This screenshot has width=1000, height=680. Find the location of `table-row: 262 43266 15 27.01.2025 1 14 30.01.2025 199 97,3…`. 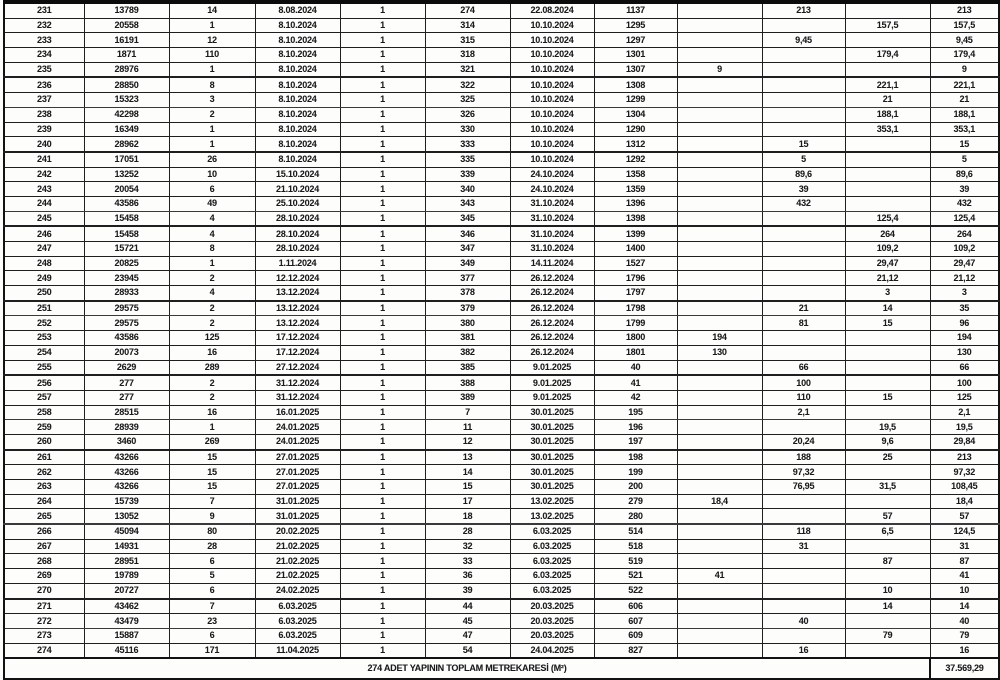

table-row: 262 43266 15 27.01.2025 1 14 30.01.2025 199 97,3… is located at coordinates (501, 472).